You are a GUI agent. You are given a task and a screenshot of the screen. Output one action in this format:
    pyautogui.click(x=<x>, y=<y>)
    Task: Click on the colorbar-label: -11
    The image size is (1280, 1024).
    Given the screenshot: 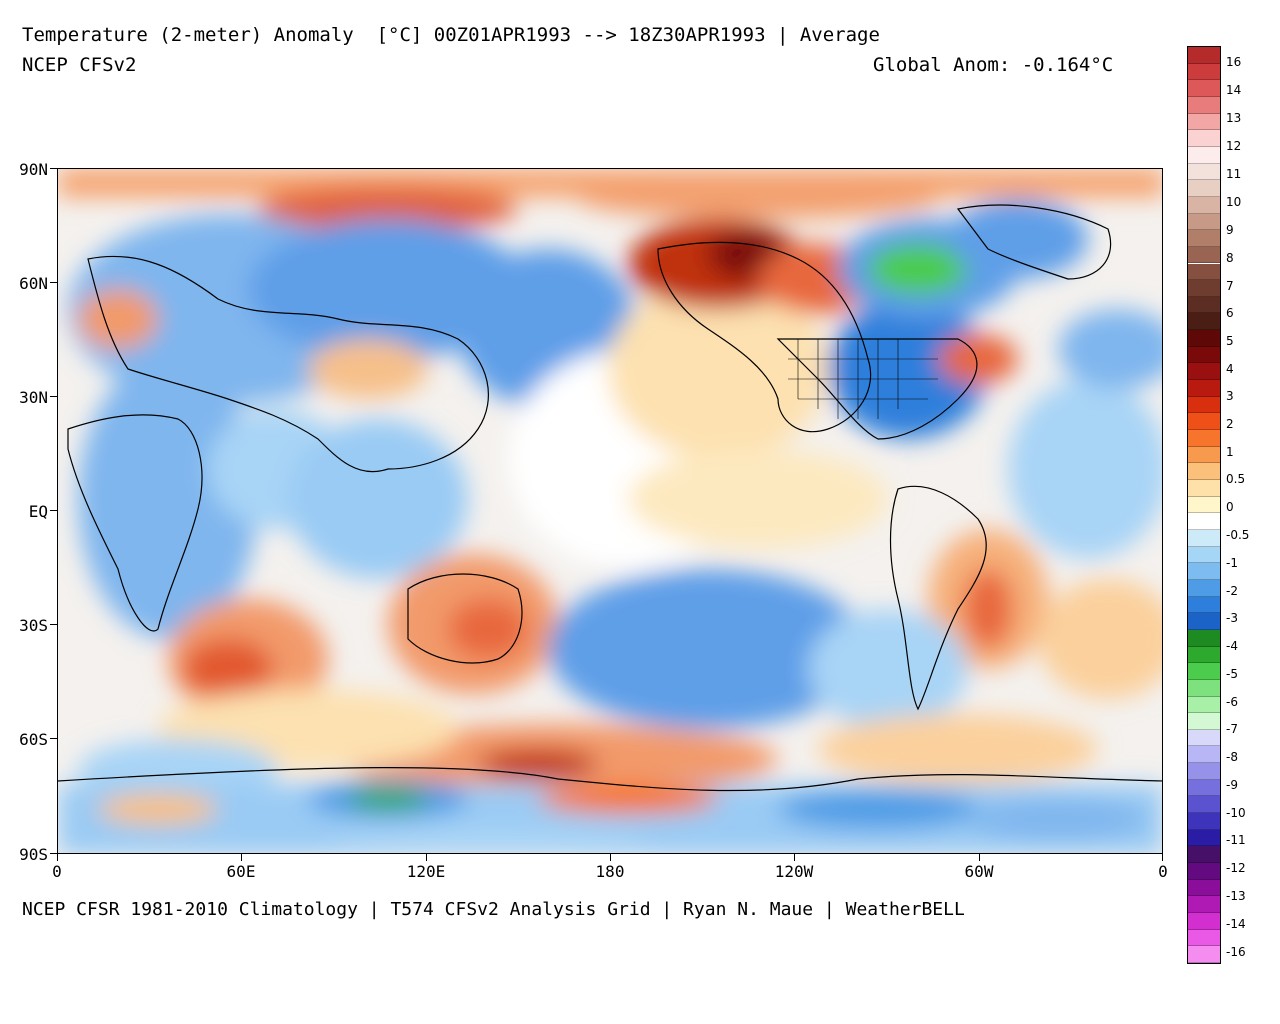 What is the action you would take?
    pyautogui.click(x=1236, y=840)
    